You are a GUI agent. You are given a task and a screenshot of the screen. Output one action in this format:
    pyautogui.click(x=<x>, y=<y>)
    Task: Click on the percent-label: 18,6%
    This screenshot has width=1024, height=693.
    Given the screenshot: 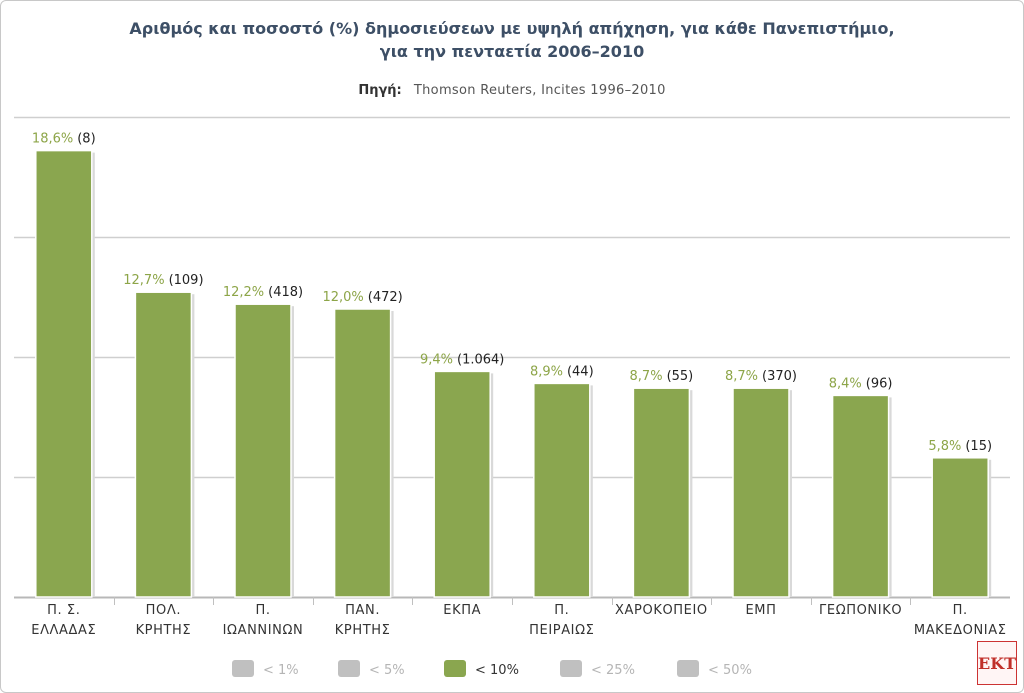 What is the action you would take?
    pyautogui.click(x=52, y=139)
    